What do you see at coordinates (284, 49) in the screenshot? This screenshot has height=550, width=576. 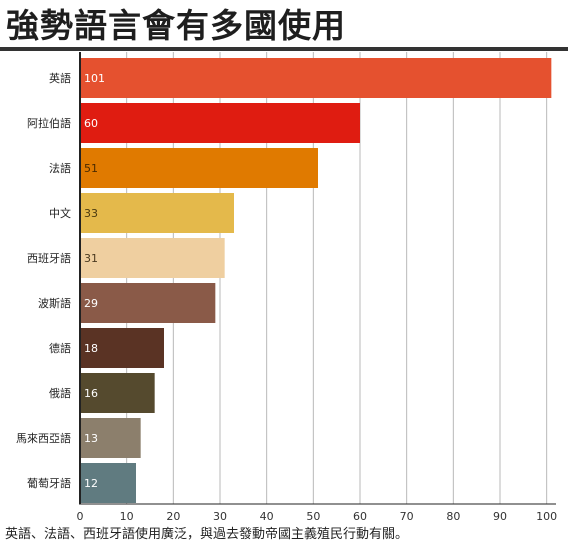 I see `title-rule` at bounding box center [284, 49].